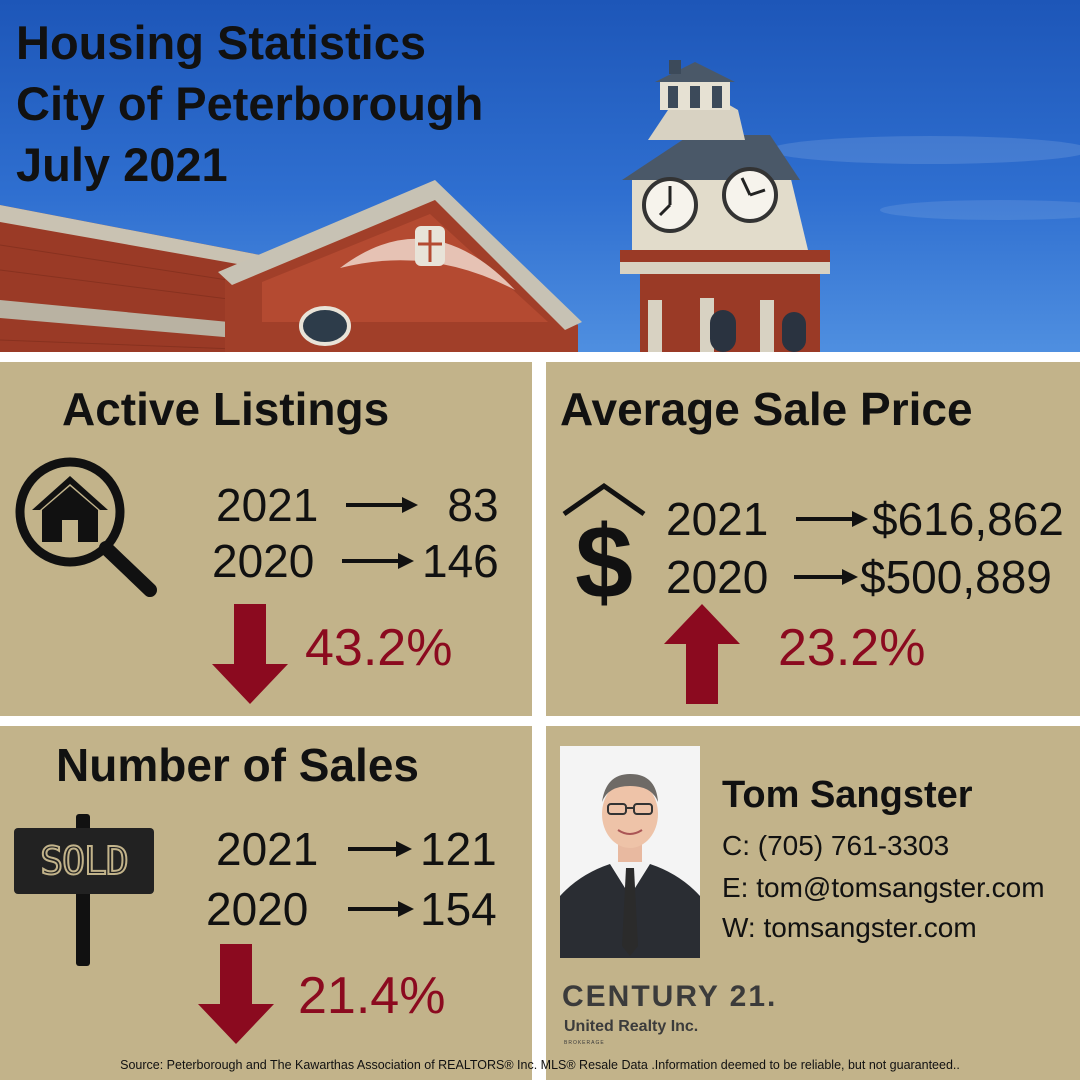 The image size is (1080, 1080). Describe the element at coordinates (630, 852) in the screenshot. I see `agent-photo` at that location.